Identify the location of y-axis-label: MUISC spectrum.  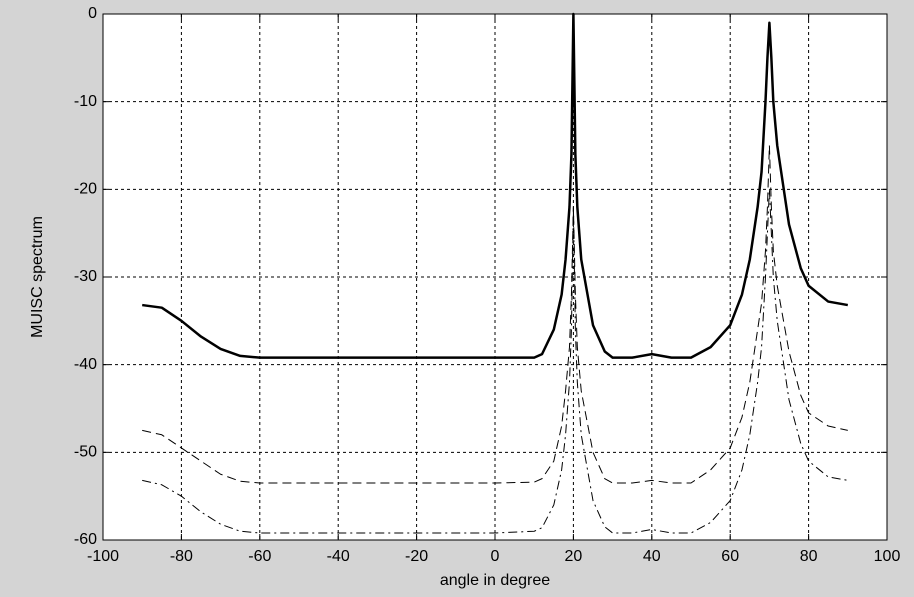
(37, 277).